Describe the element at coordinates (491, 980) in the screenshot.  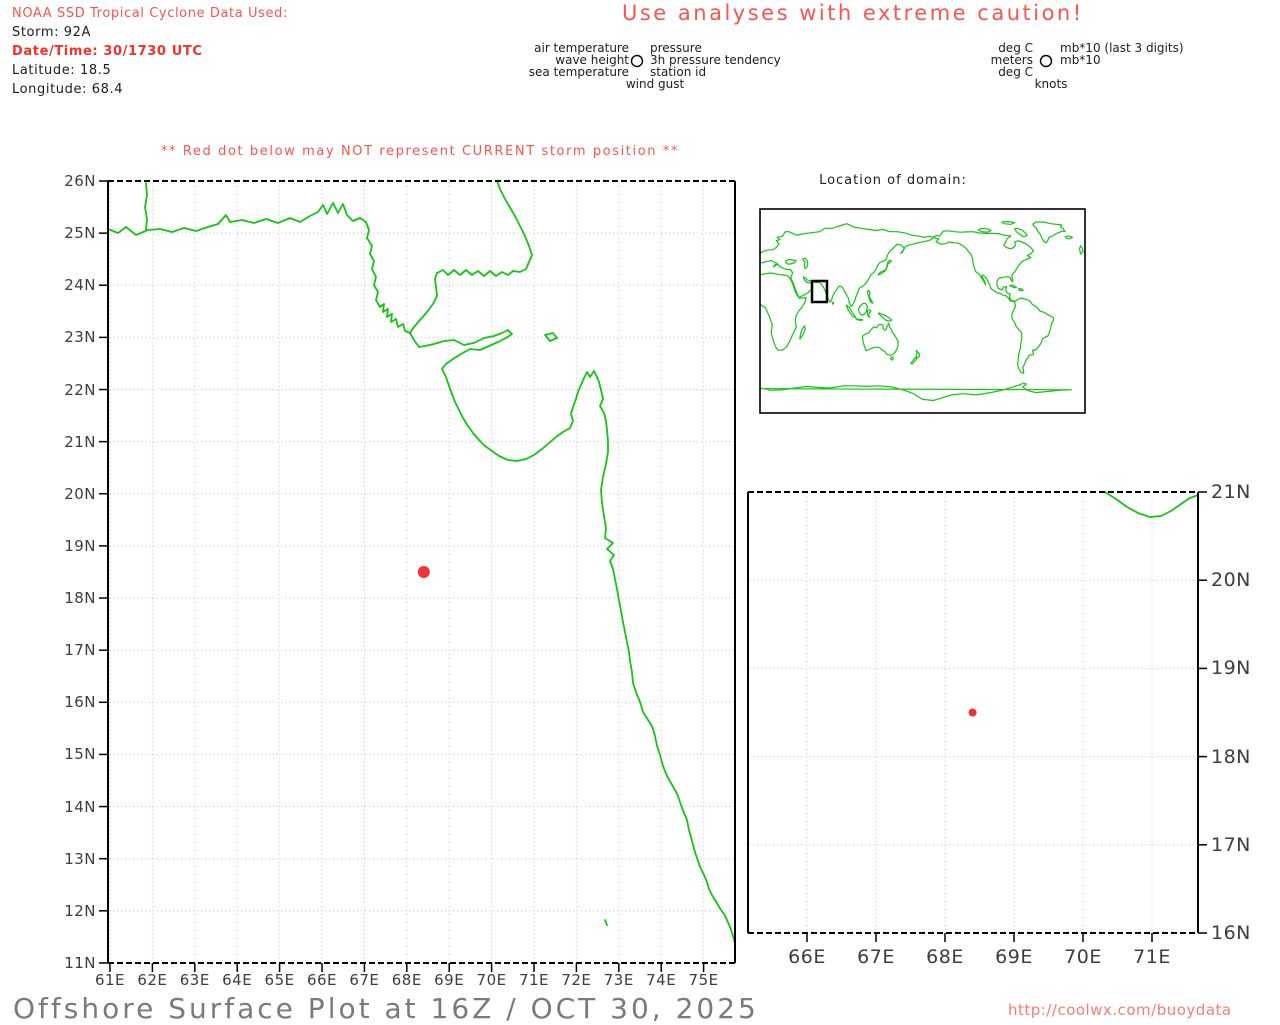
I see `main-map-x-tick-label: 70E` at that location.